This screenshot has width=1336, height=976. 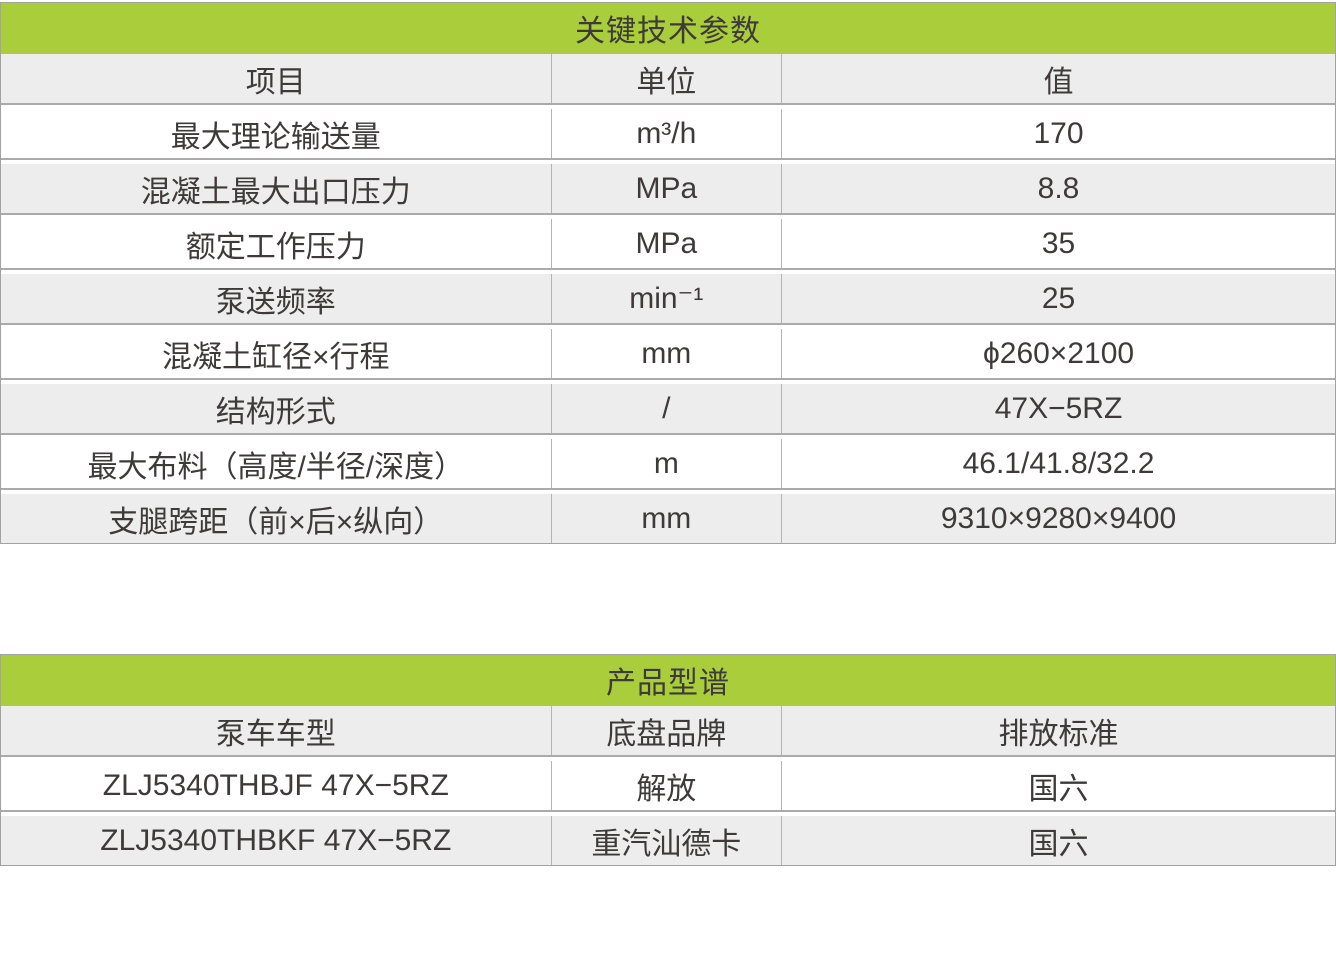 I want to click on table-row: ZLJ5340THBJF 47X−5RZ 解放 国六, so click(x=668, y=786).